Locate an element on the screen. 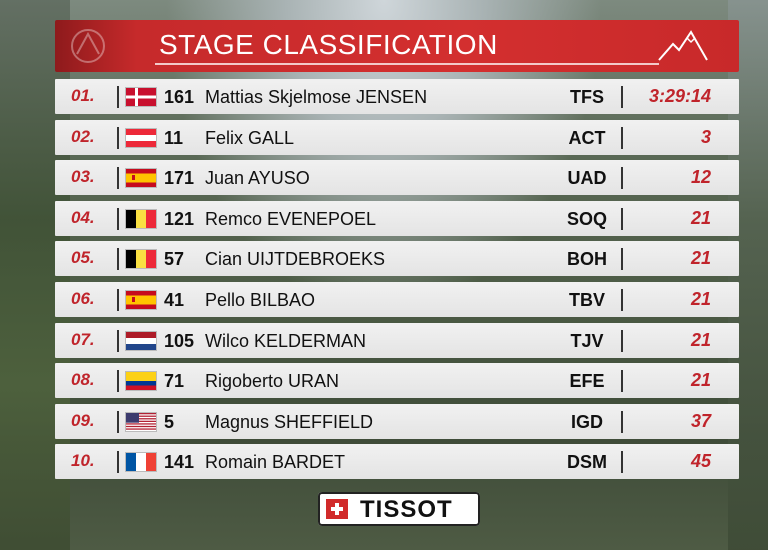 Image resolution: width=768 pixels, height=550 pixels. team-code: ACT is located at coordinates (587, 137).